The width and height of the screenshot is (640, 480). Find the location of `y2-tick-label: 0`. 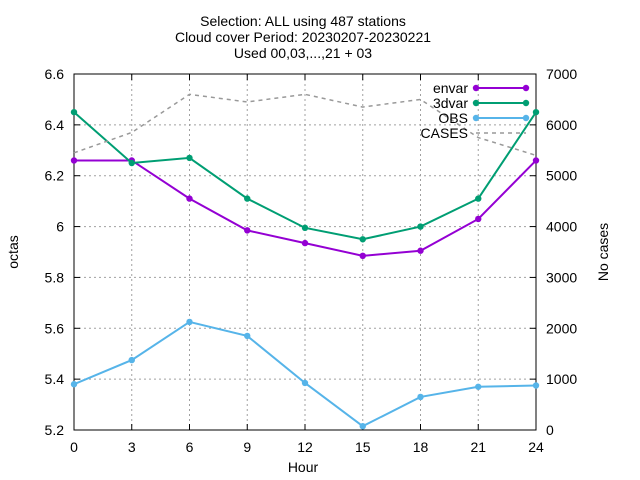

y2-tick-label: 0 is located at coordinates (550, 430).